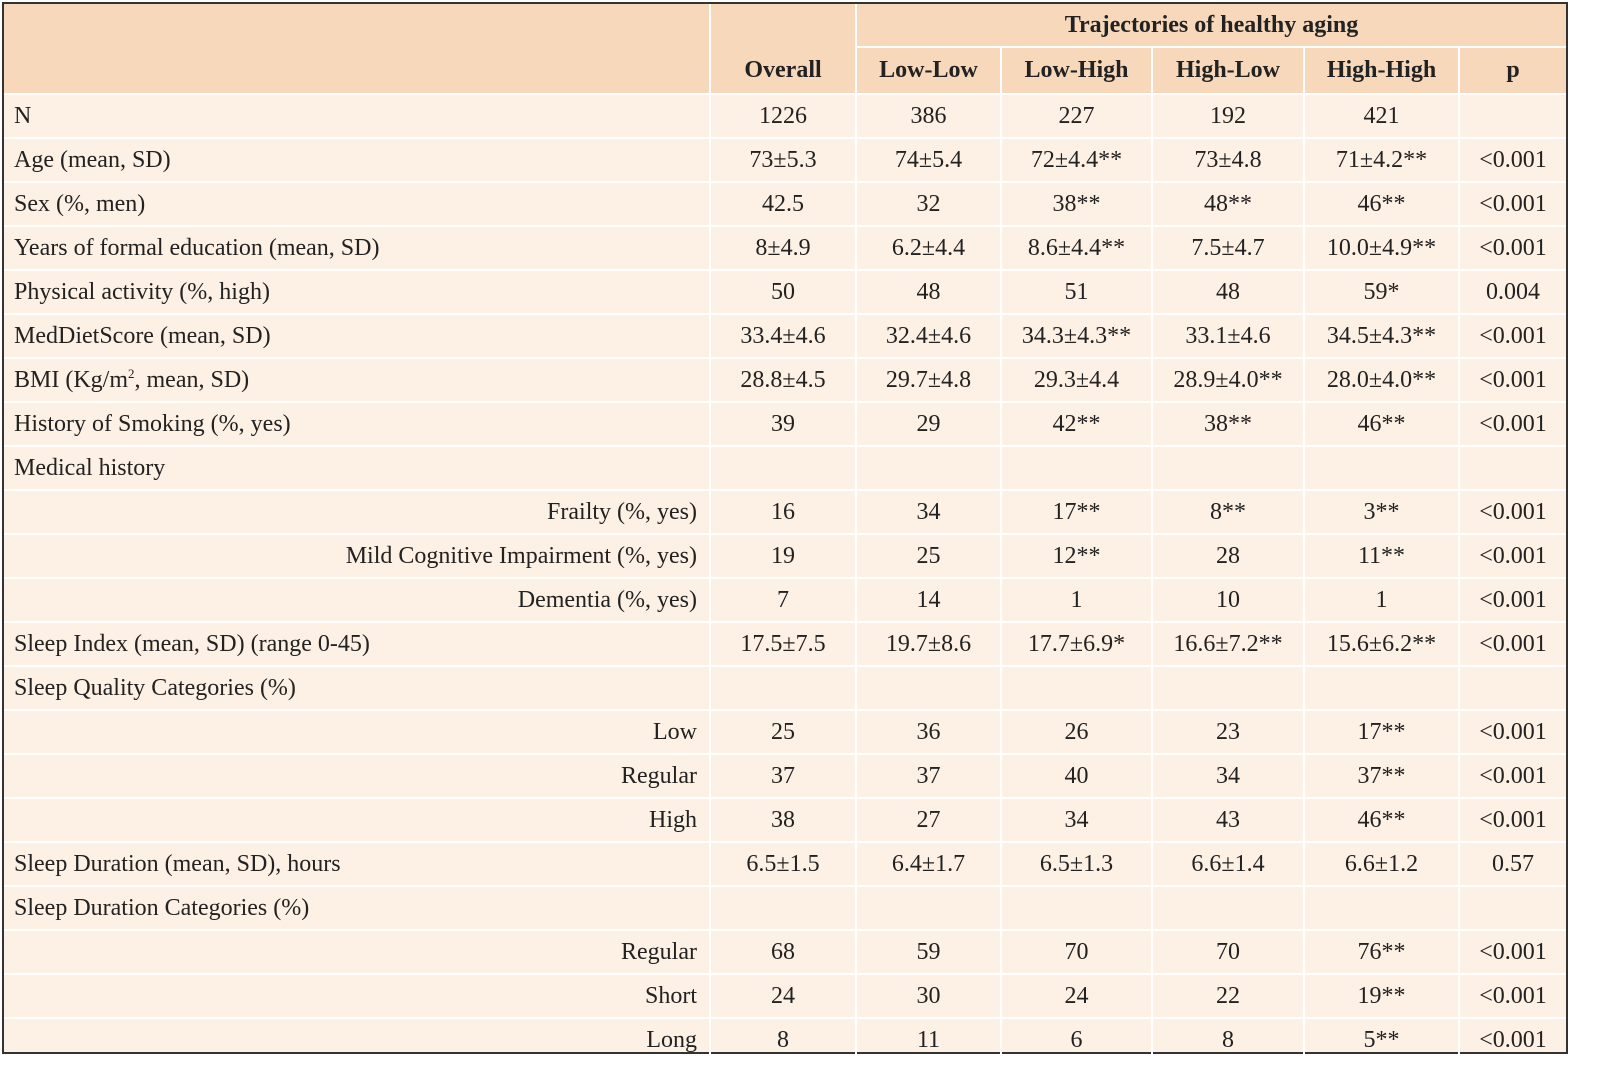  Describe the element at coordinates (1076, 555) in the screenshot. I see `table-cell: 12**` at that location.